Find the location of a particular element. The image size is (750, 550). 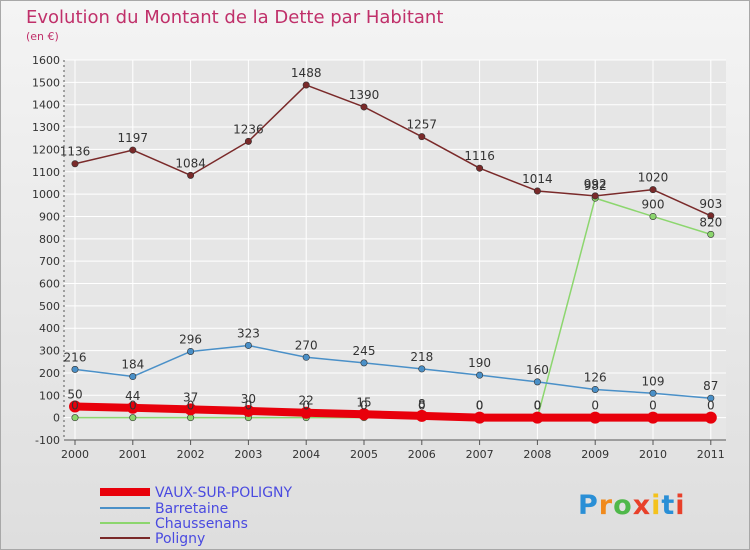

data-label: 820 is located at coordinates (710, 222).